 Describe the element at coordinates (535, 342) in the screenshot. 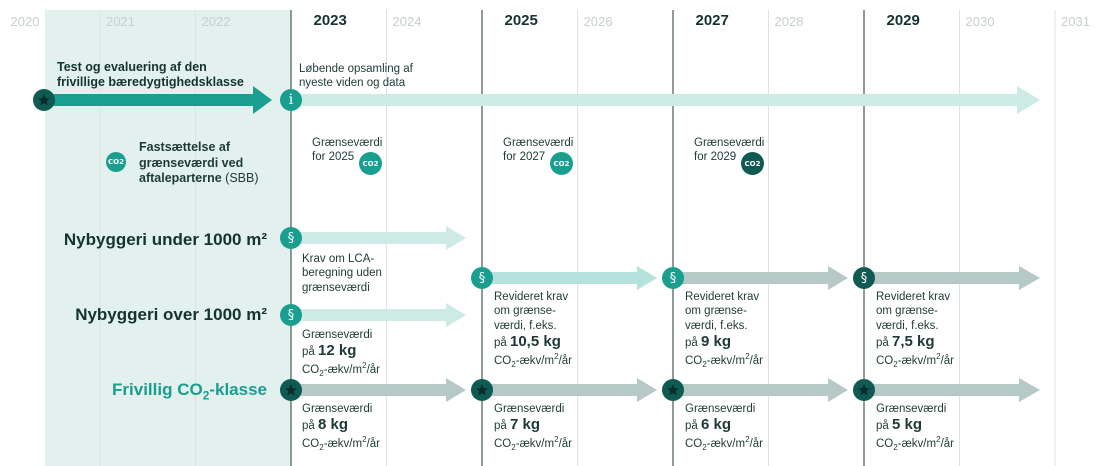

I see `over-value-2025: 10,5 kg` at that location.